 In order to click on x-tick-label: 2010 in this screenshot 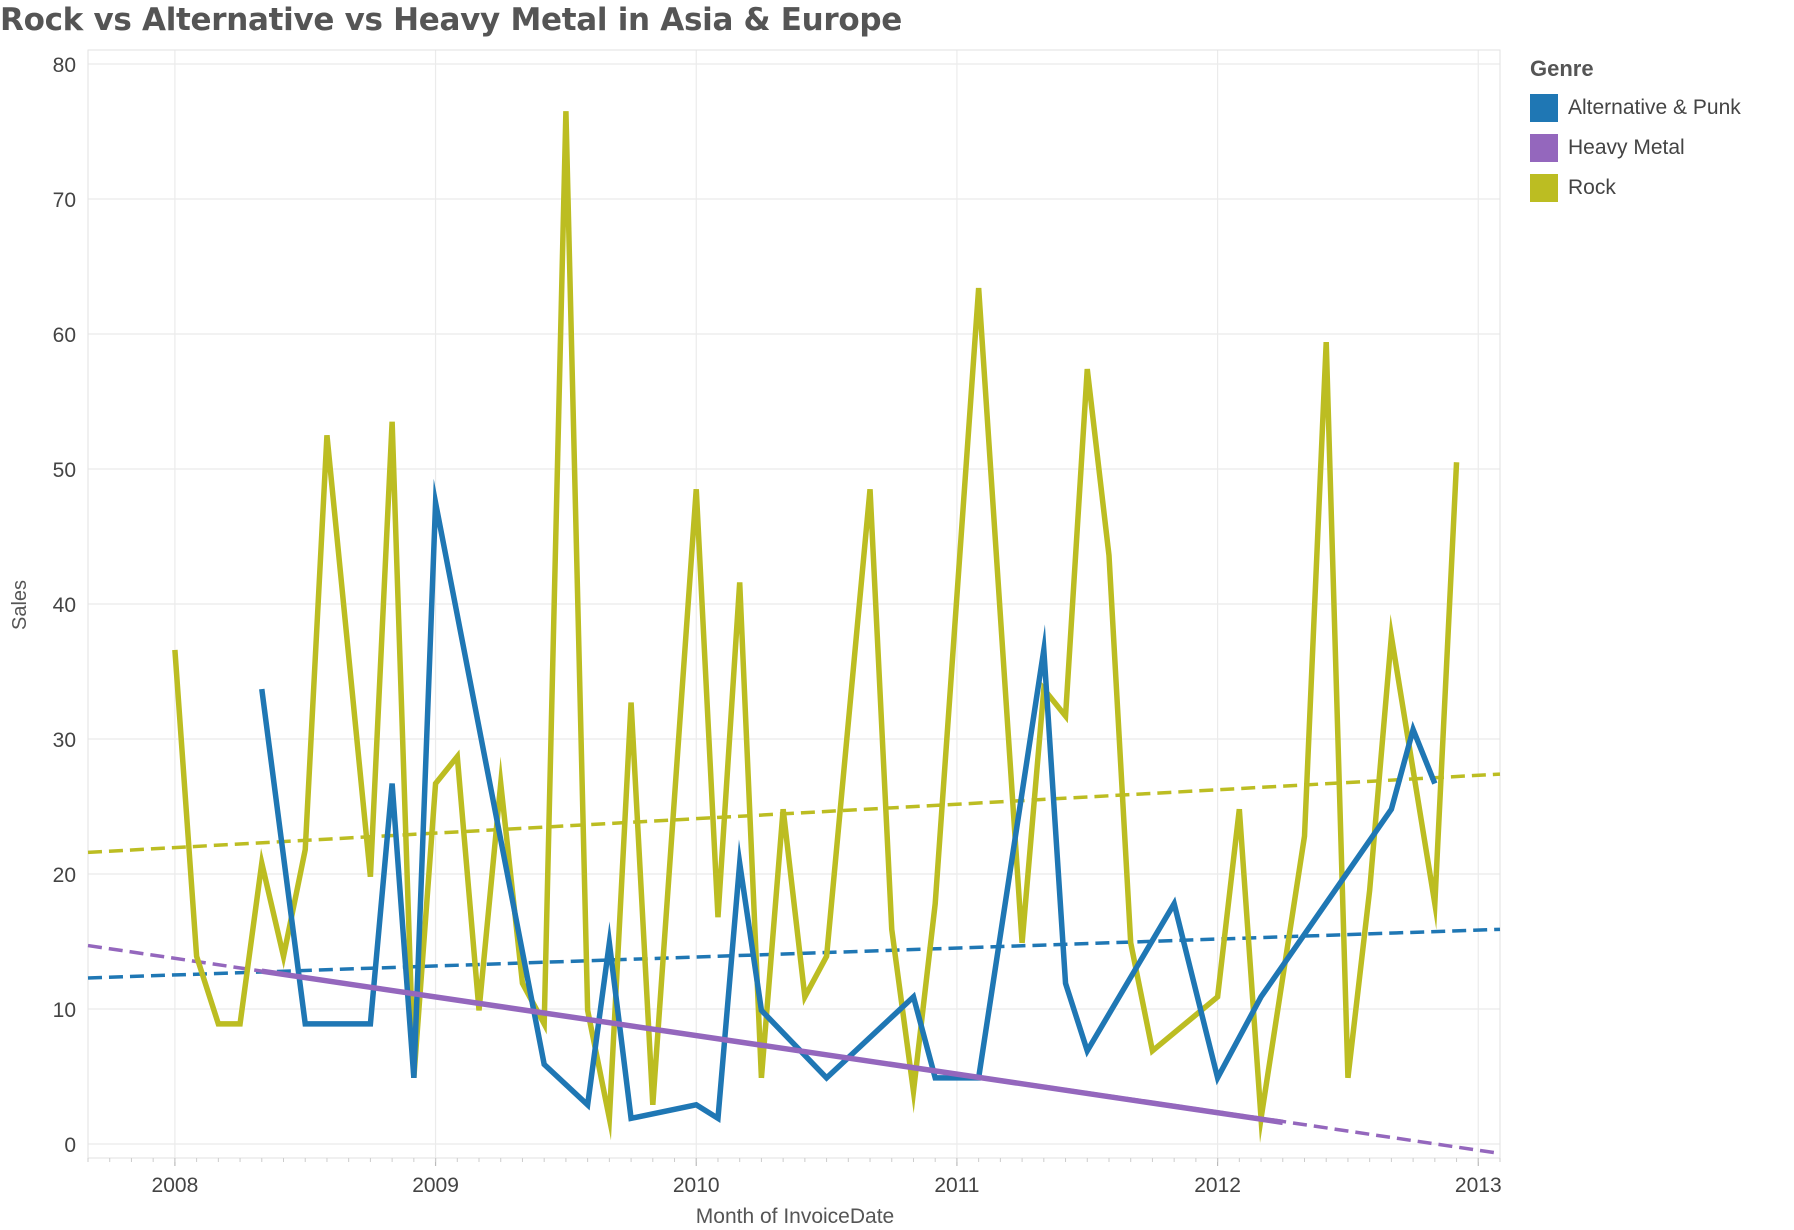, I will do `click(696, 1185)`.